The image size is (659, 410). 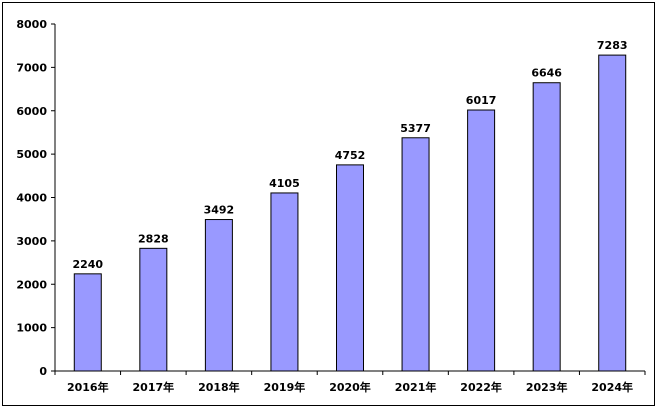 I want to click on x-tick-label: 2022年, so click(x=481, y=387).